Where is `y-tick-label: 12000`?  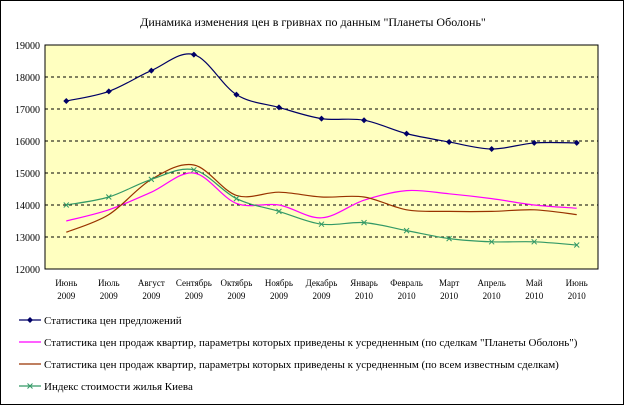 y-tick-label: 12000 is located at coordinates (27, 270).